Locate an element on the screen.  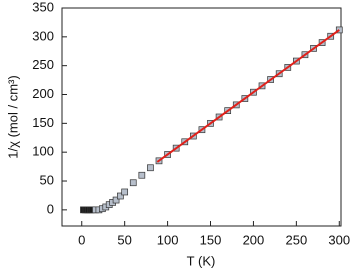
y-tick-label: 300 is located at coordinates (43, 35).